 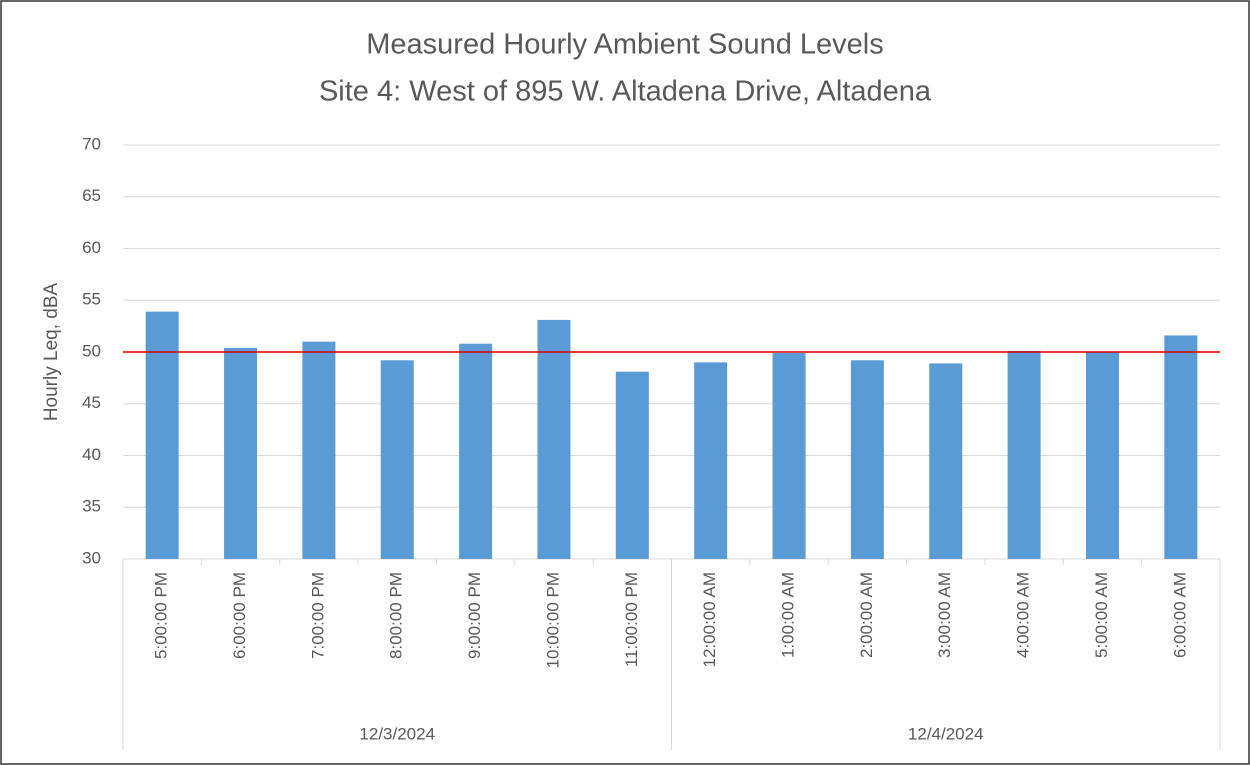 What do you see at coordinates (51, 351) in the screenshot?
I see `y-axis-label: Hourly Leq, dBA` at bounding box center [51, 351].